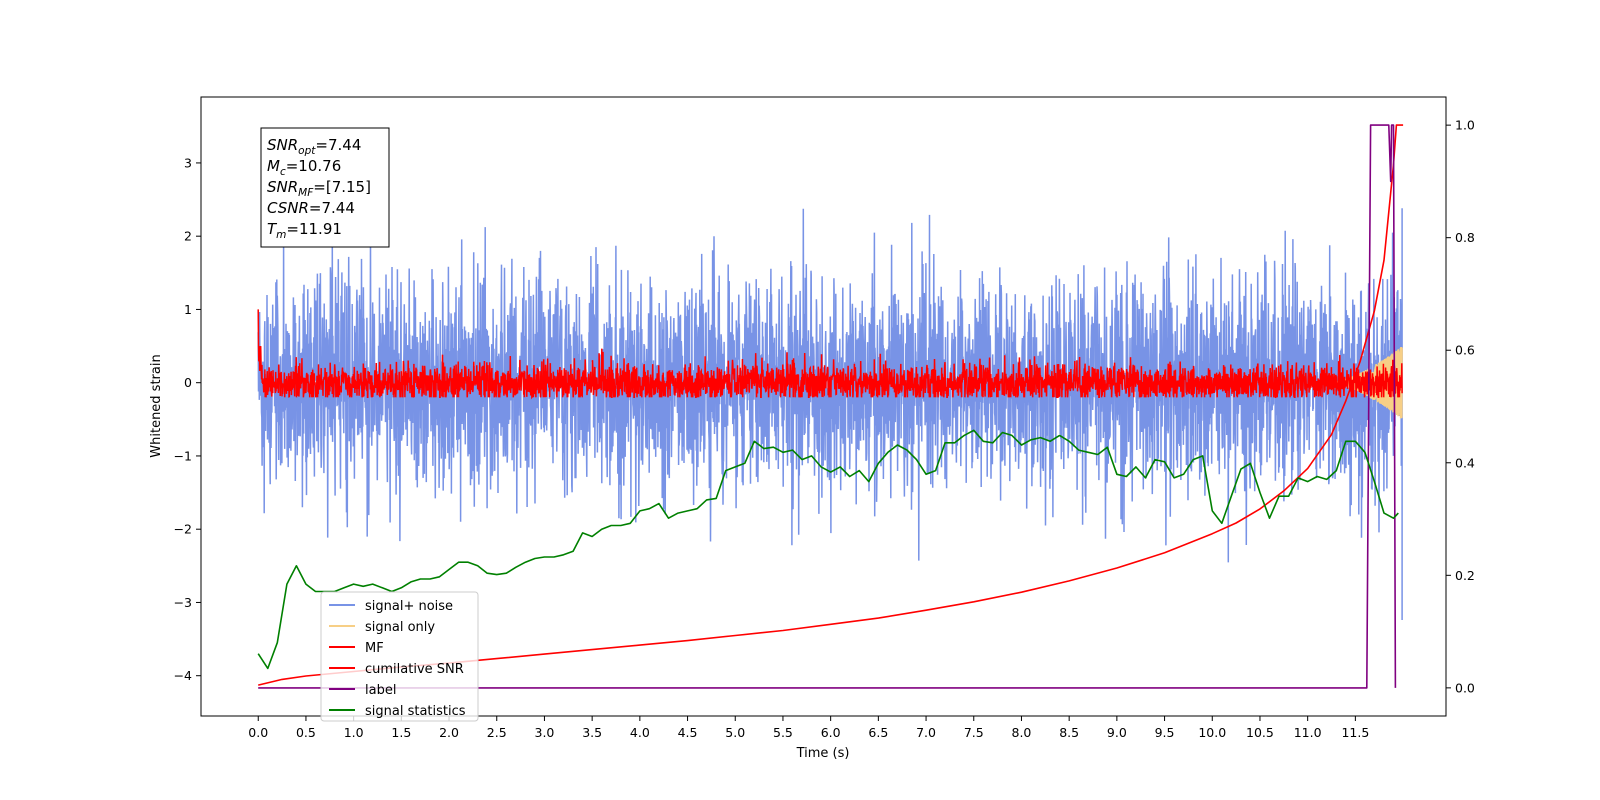  Describe the element at coordinates (273, 166) in the screenshot. I see `annotation-symbol: M` at that location.